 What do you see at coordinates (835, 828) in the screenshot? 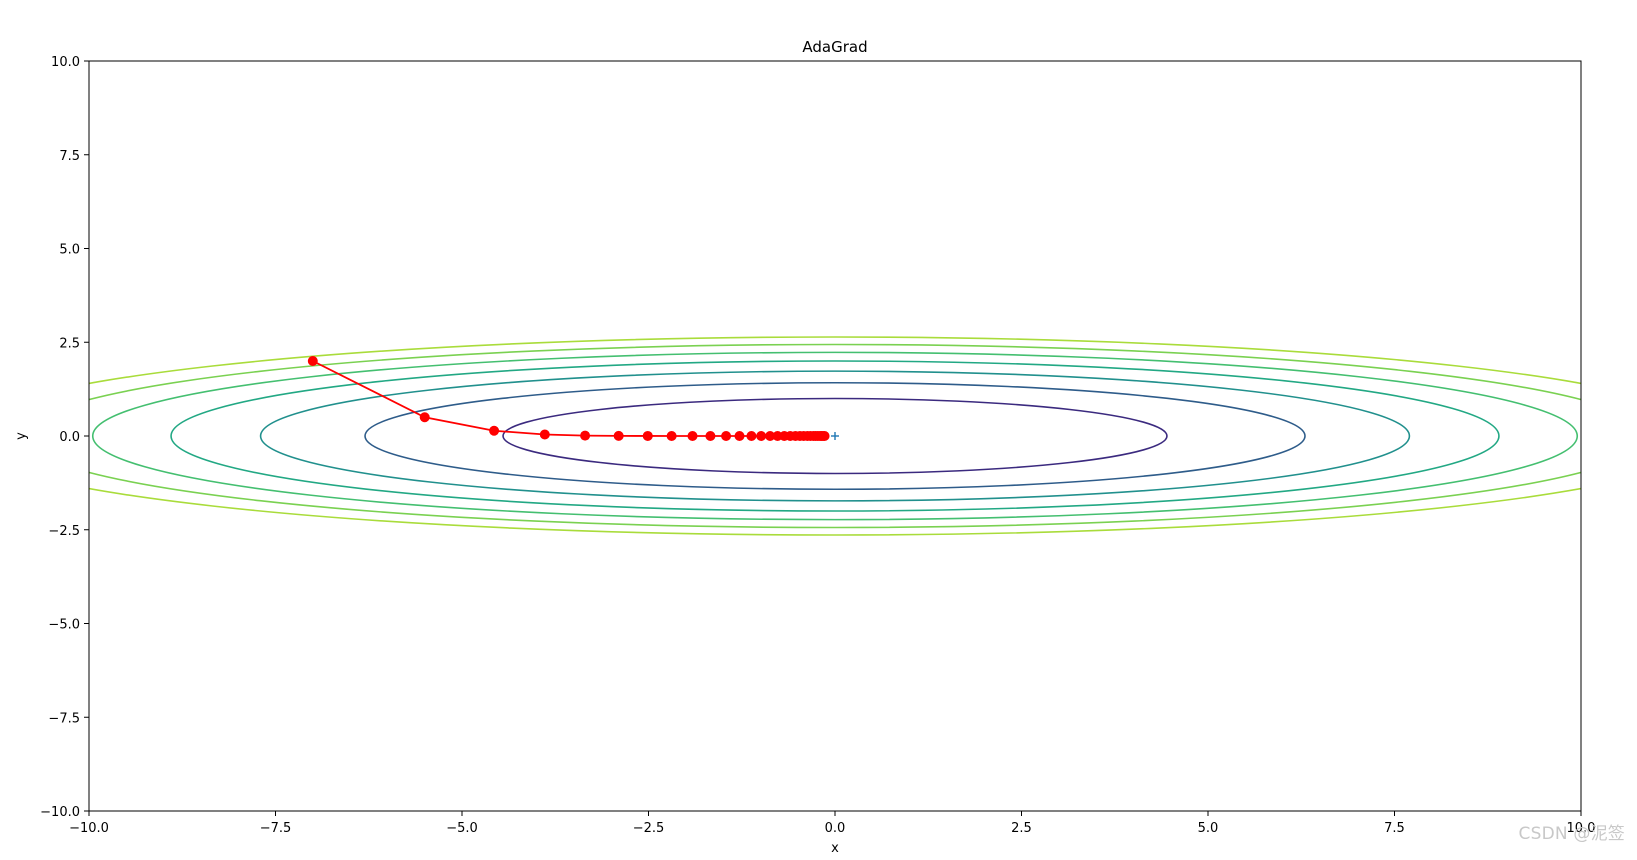
I see `x-tick-label: 0.0` at bounding box center [835, 828].